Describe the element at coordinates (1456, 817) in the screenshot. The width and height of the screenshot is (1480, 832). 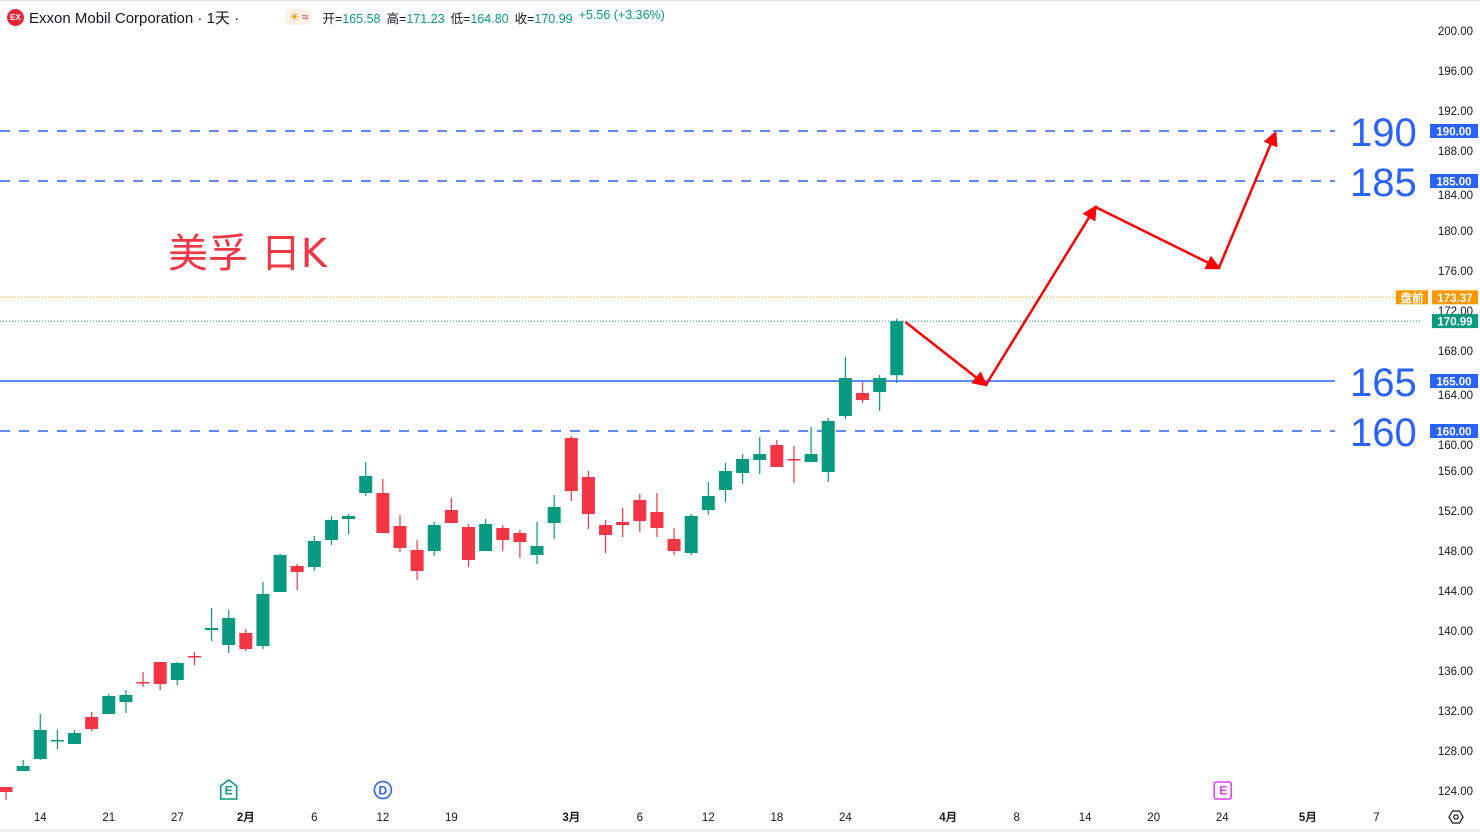
I see `settings-gear-icon` at that location.